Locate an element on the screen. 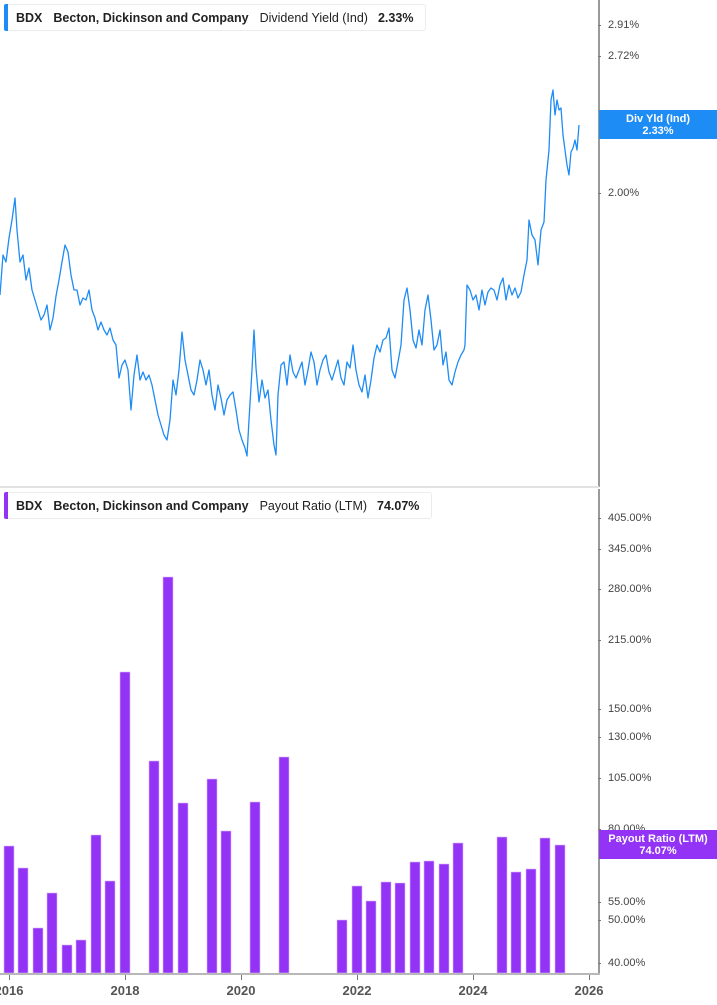  y-tick: 215.00% is located at coordinates (624, 640).